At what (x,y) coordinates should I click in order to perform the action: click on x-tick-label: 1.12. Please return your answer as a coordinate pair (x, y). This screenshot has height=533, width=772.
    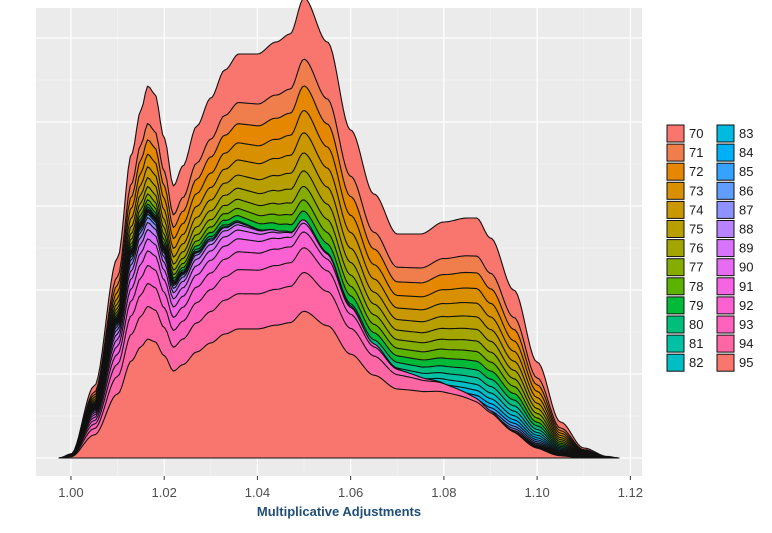
    Looking at the image, I should click on (630, 492).